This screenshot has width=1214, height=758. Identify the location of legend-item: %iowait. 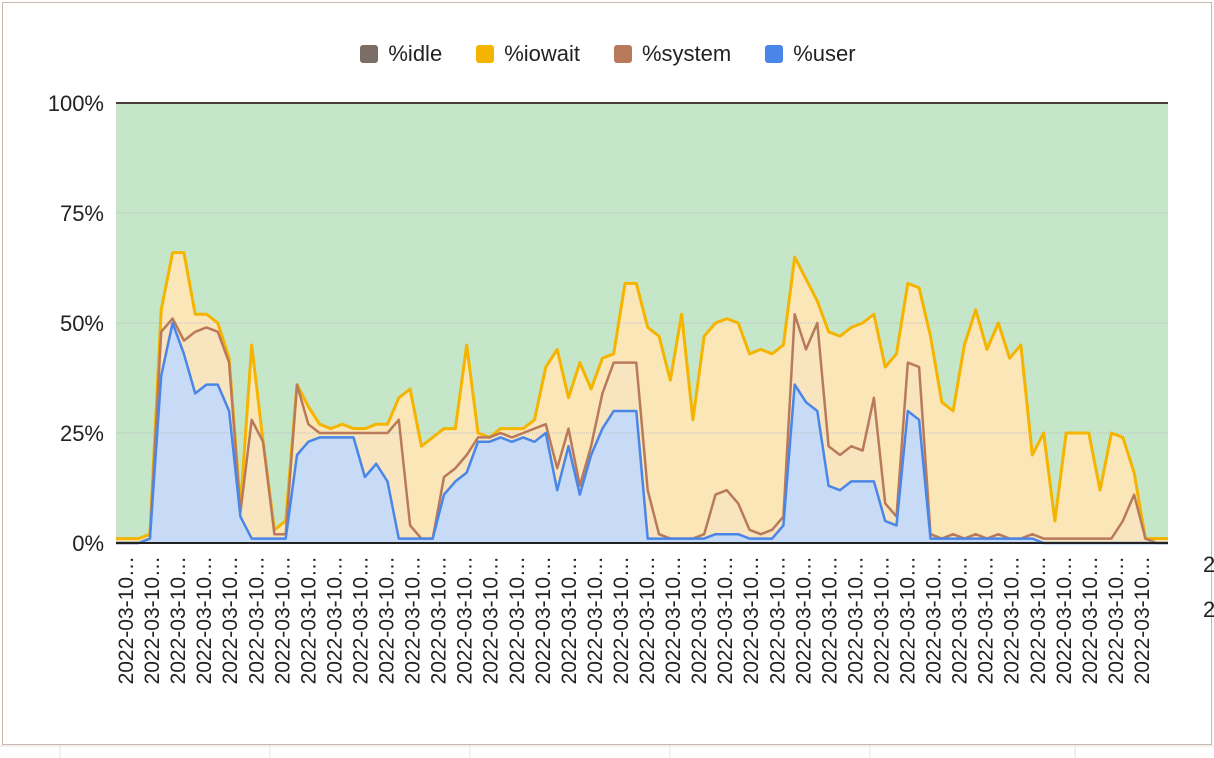
(528, 54).